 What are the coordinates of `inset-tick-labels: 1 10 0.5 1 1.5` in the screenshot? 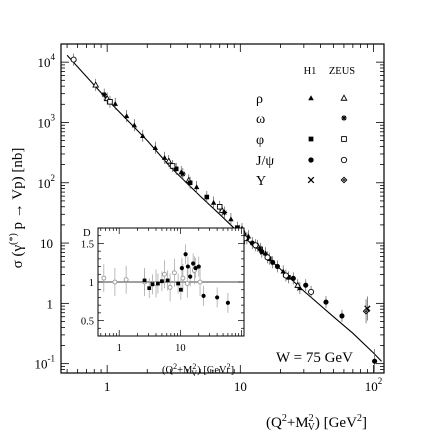 It's located at (133, 296).